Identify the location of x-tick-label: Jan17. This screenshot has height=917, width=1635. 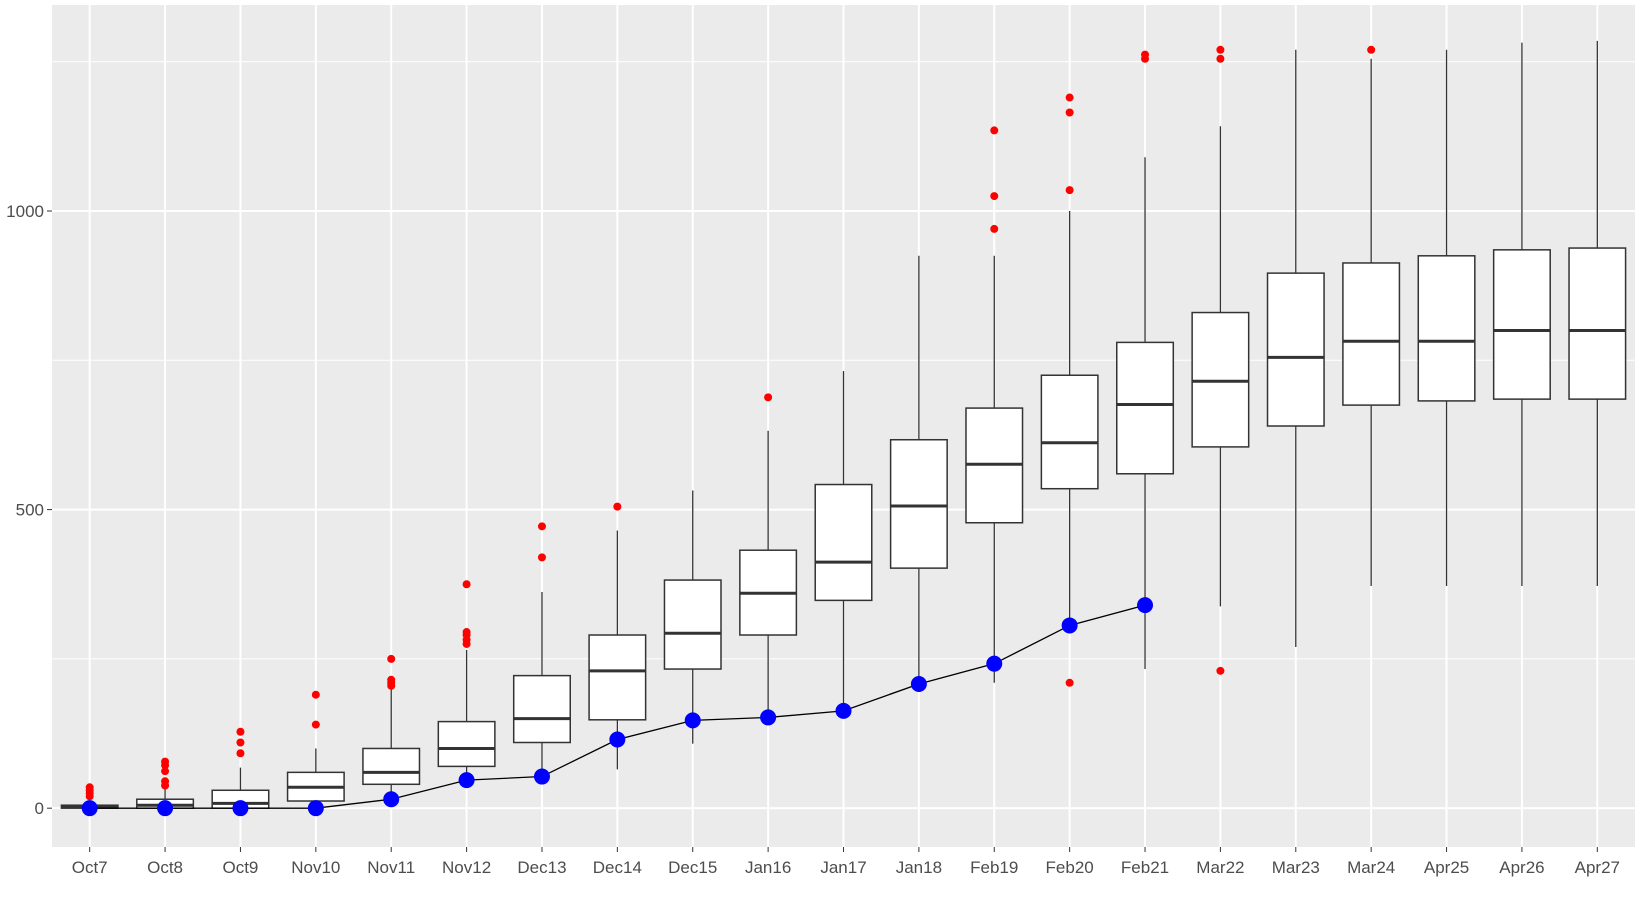
(843, 867).